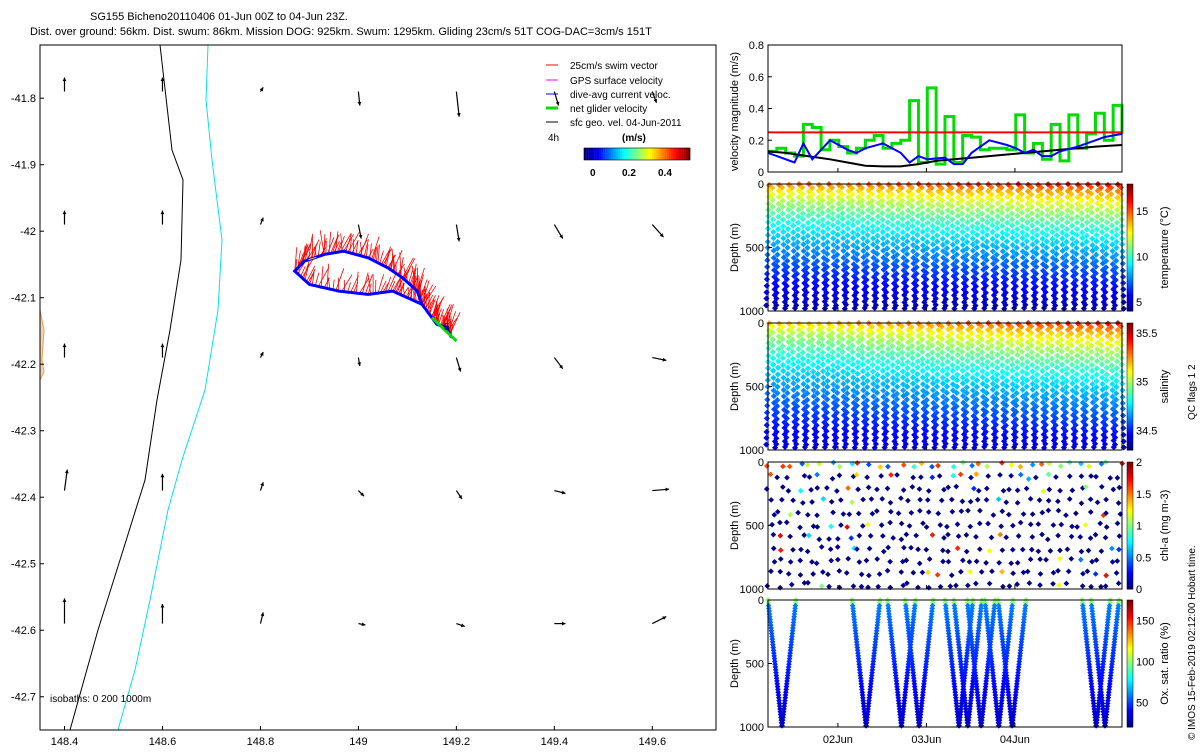 The width and height of the screenshot is (1200, 755). Describe the element at coordinates (23, 498) in the screenshot. I see `map-y-tick: -42.4` at that location.